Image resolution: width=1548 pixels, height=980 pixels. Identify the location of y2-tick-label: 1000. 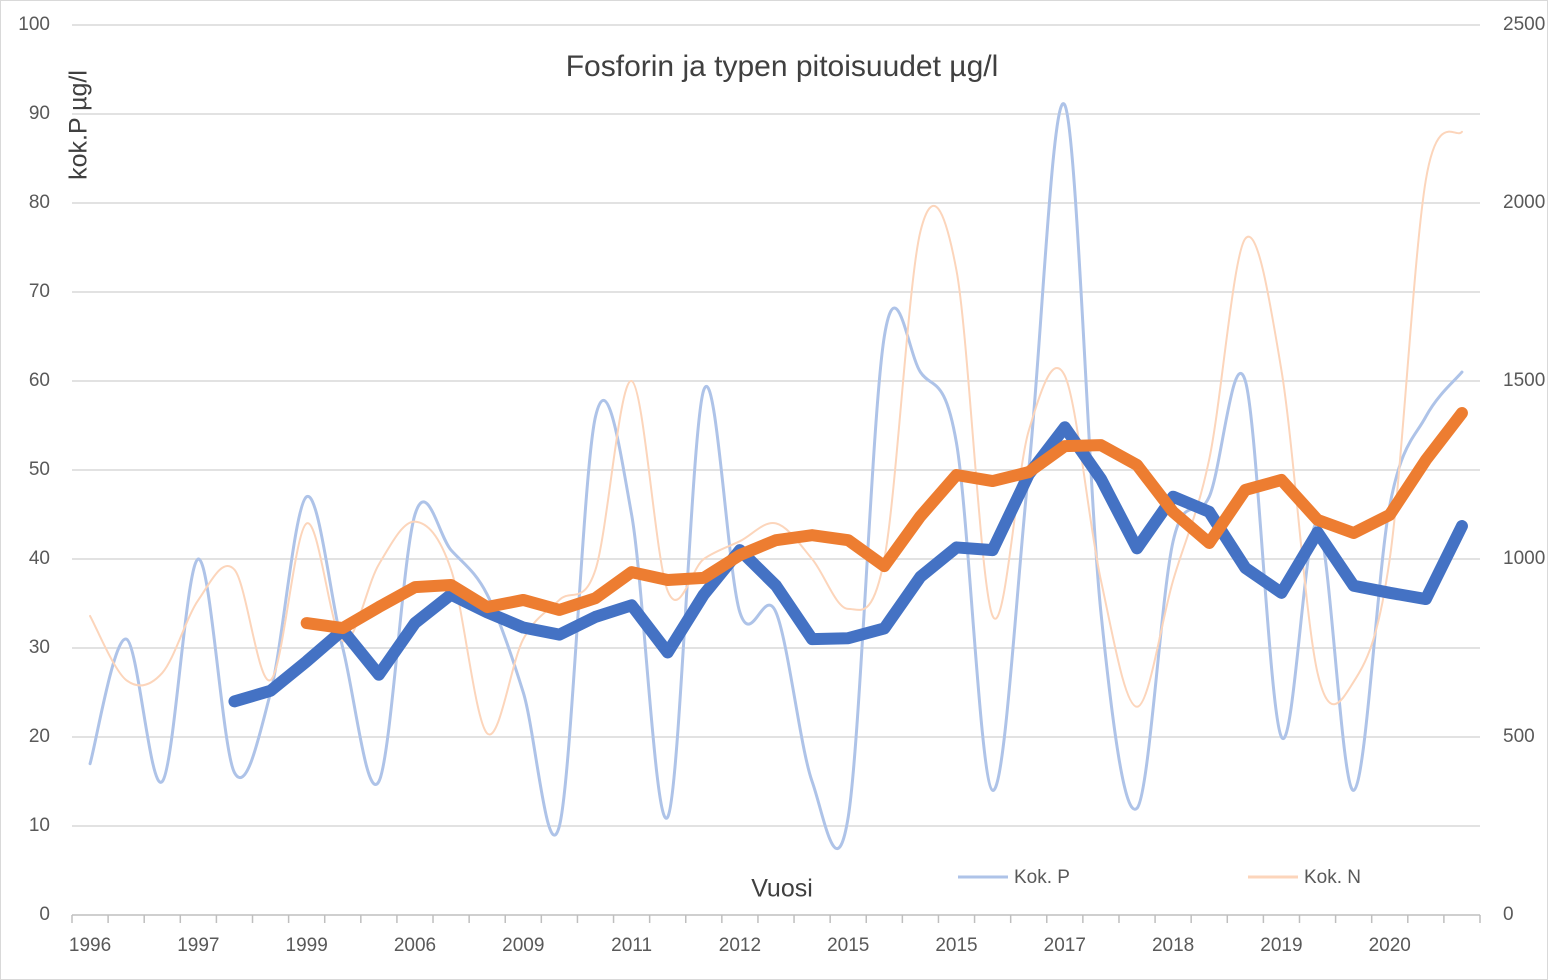
(1524, 558).